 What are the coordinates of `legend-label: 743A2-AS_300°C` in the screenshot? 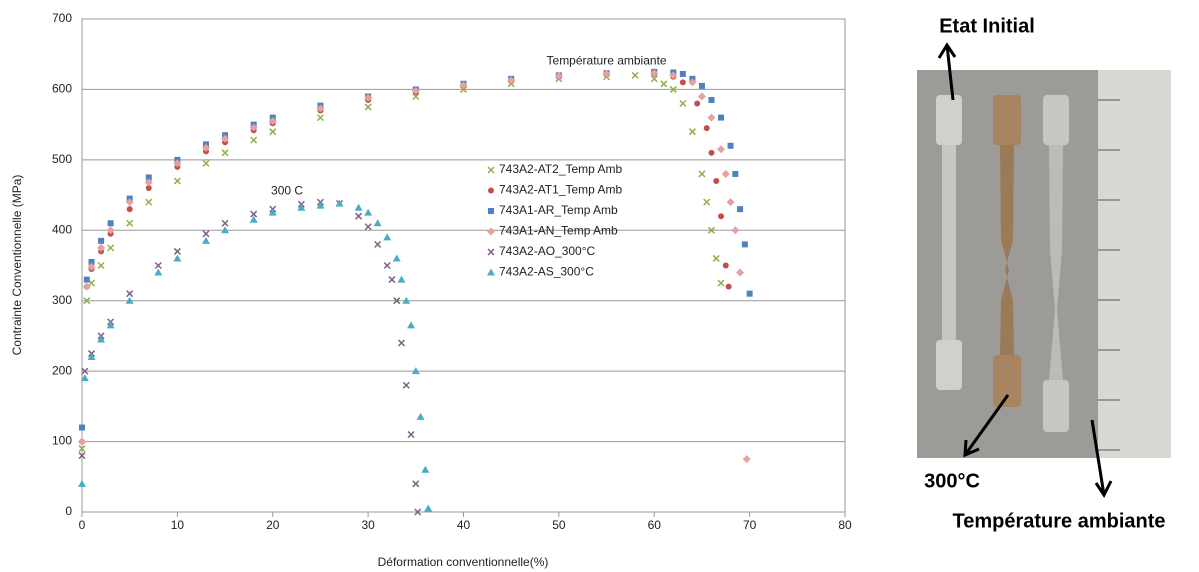 It's located at (546, 272).